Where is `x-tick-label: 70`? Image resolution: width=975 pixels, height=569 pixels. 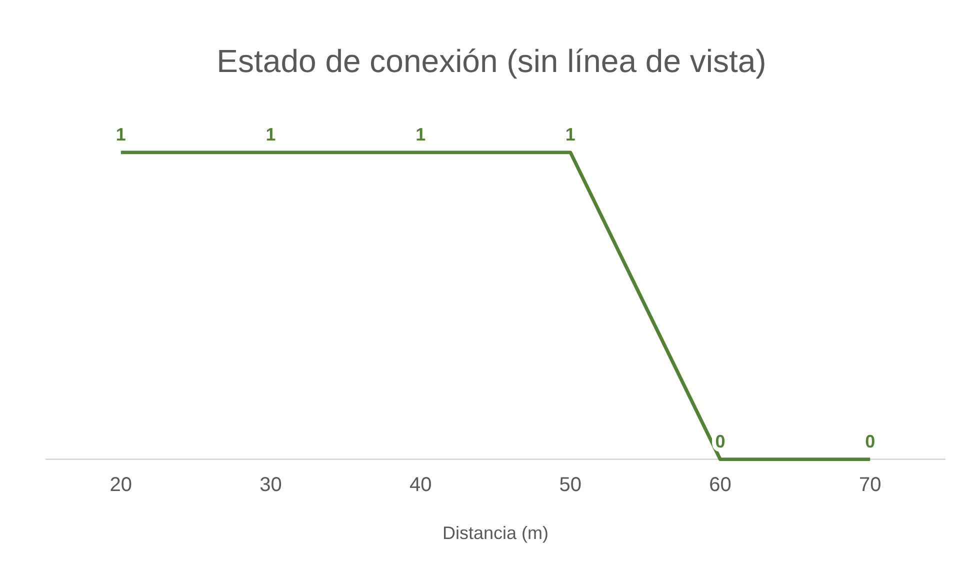 x-tick-label: 70 is located at coordinates (870, 485).